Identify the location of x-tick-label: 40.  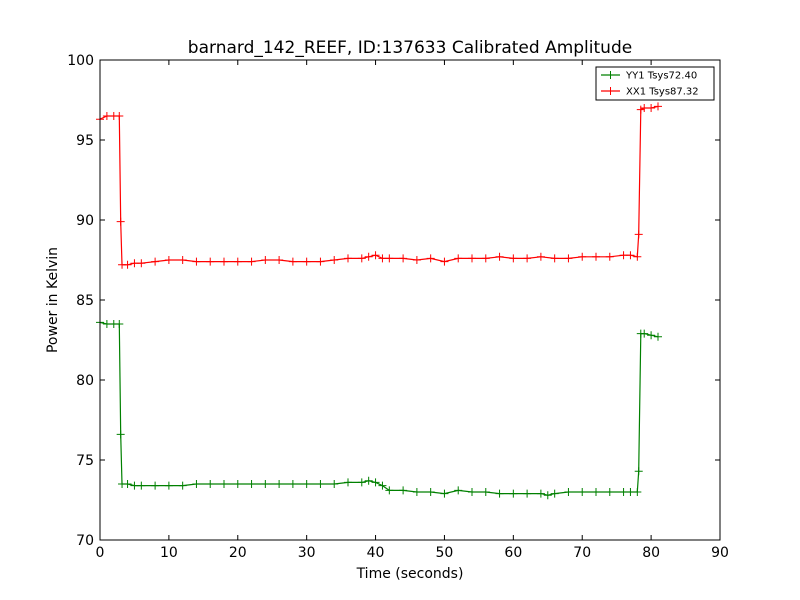
(376, 553).